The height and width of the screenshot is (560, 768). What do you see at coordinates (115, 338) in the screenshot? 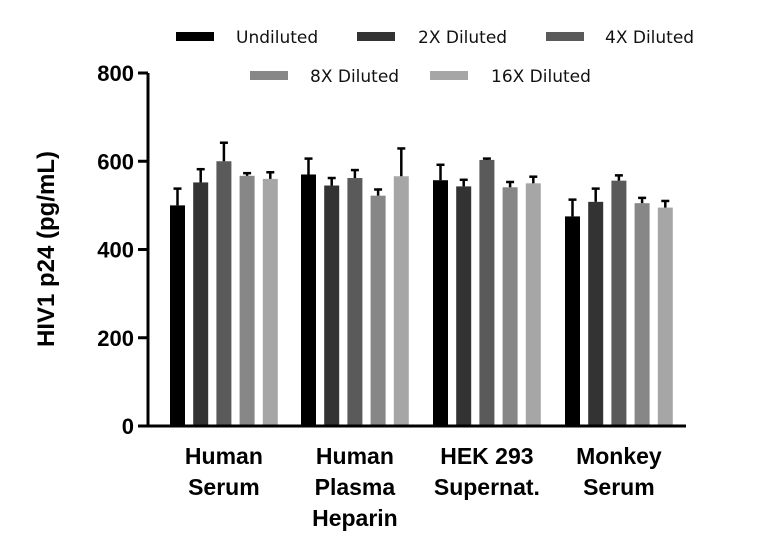
I see `y-tick-label-1: 200` at bounding box center [115, 338].